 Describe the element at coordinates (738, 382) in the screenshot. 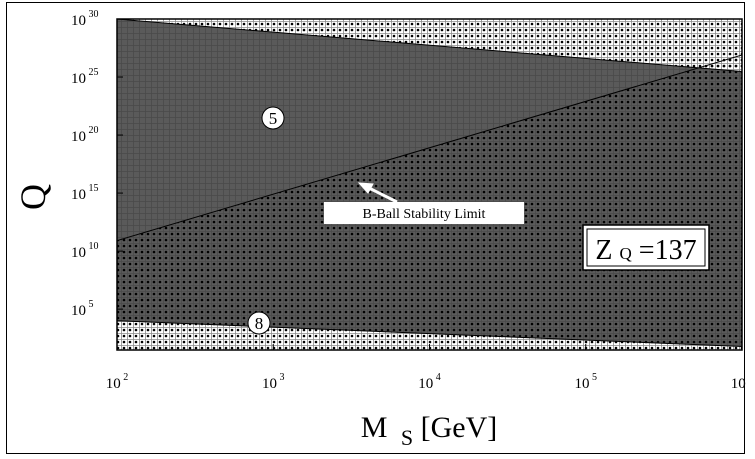

I see `x-tick-label: 10 6` at that location.